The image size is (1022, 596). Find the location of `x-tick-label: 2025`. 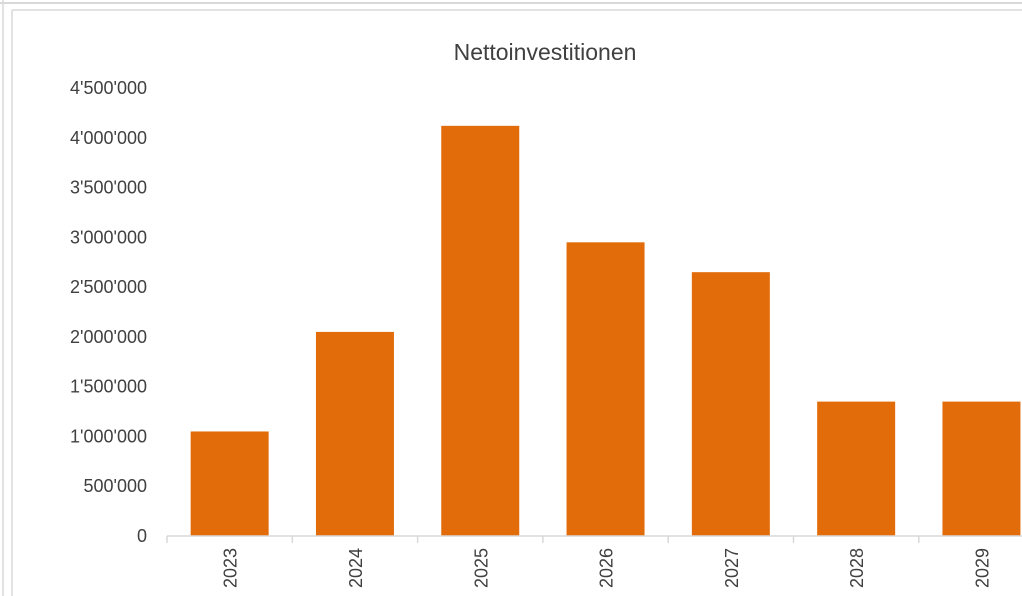

x-tick-label: 2025 is located at coordinates (481, 568).